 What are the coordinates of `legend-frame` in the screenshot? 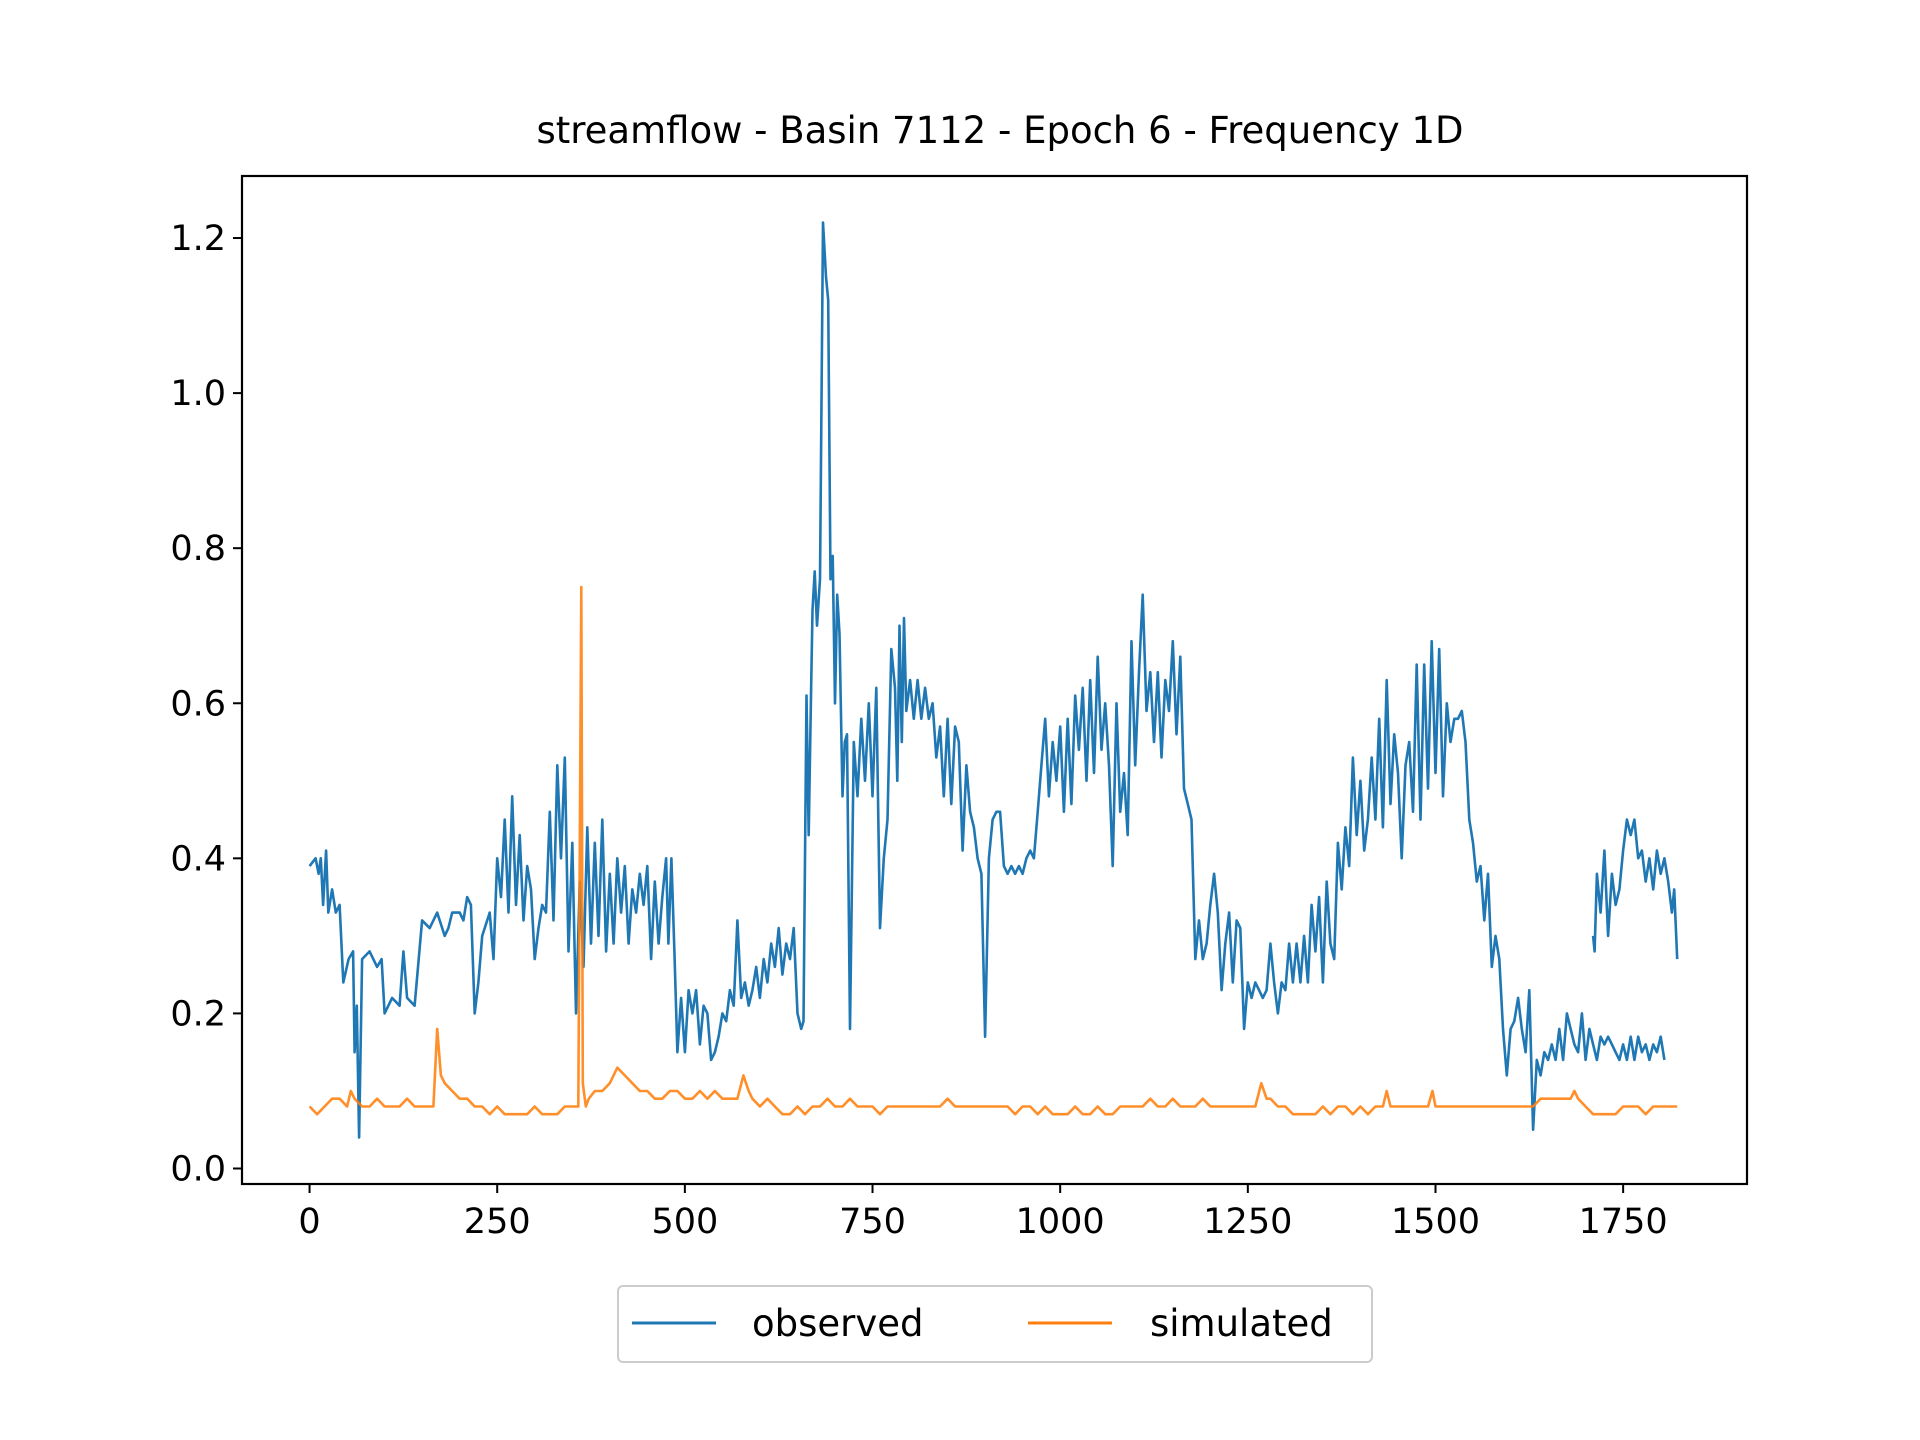 It's located at (995, 1324).